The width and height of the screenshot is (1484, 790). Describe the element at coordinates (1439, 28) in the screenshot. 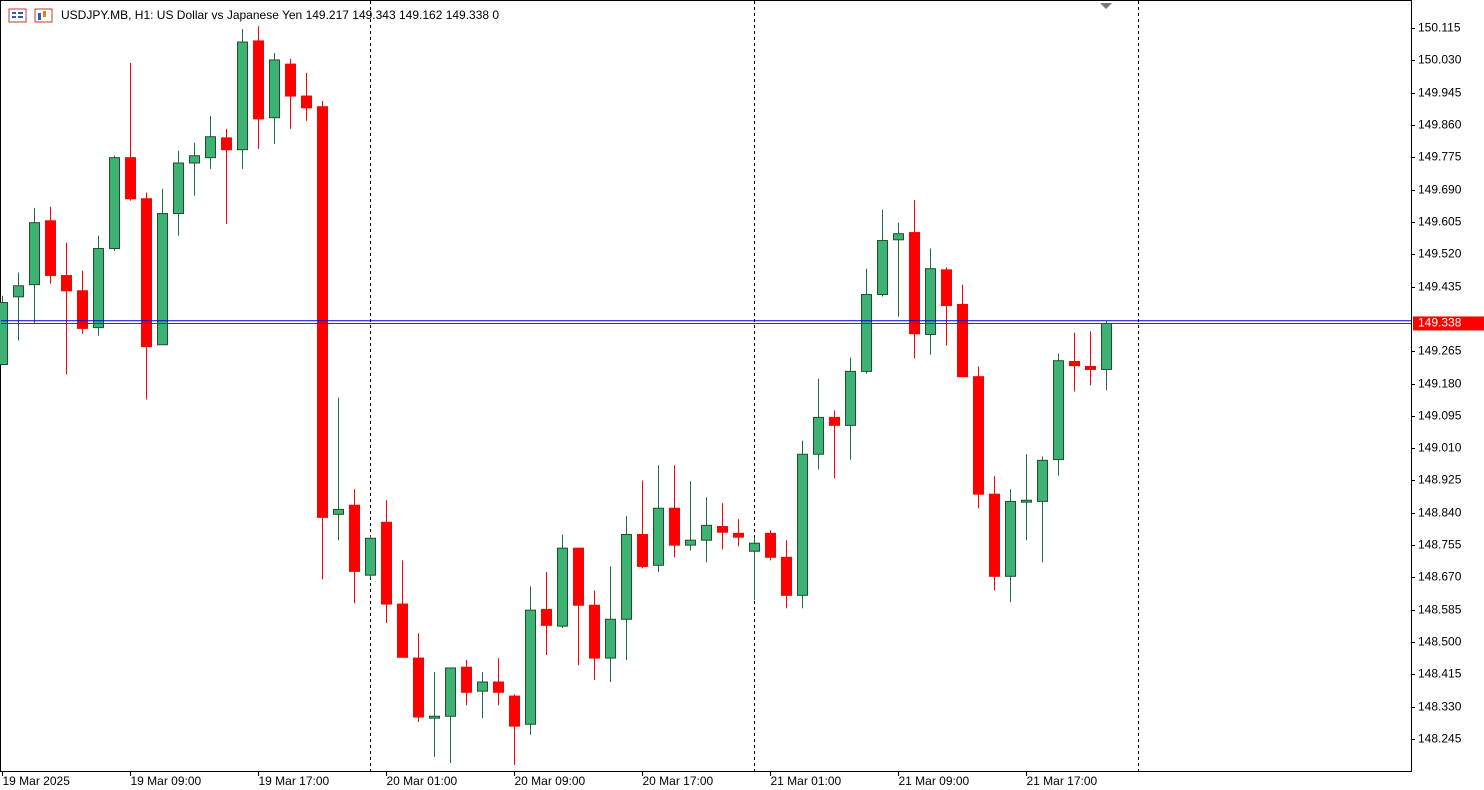

I see `y-tick-label: 150.115` at that location.